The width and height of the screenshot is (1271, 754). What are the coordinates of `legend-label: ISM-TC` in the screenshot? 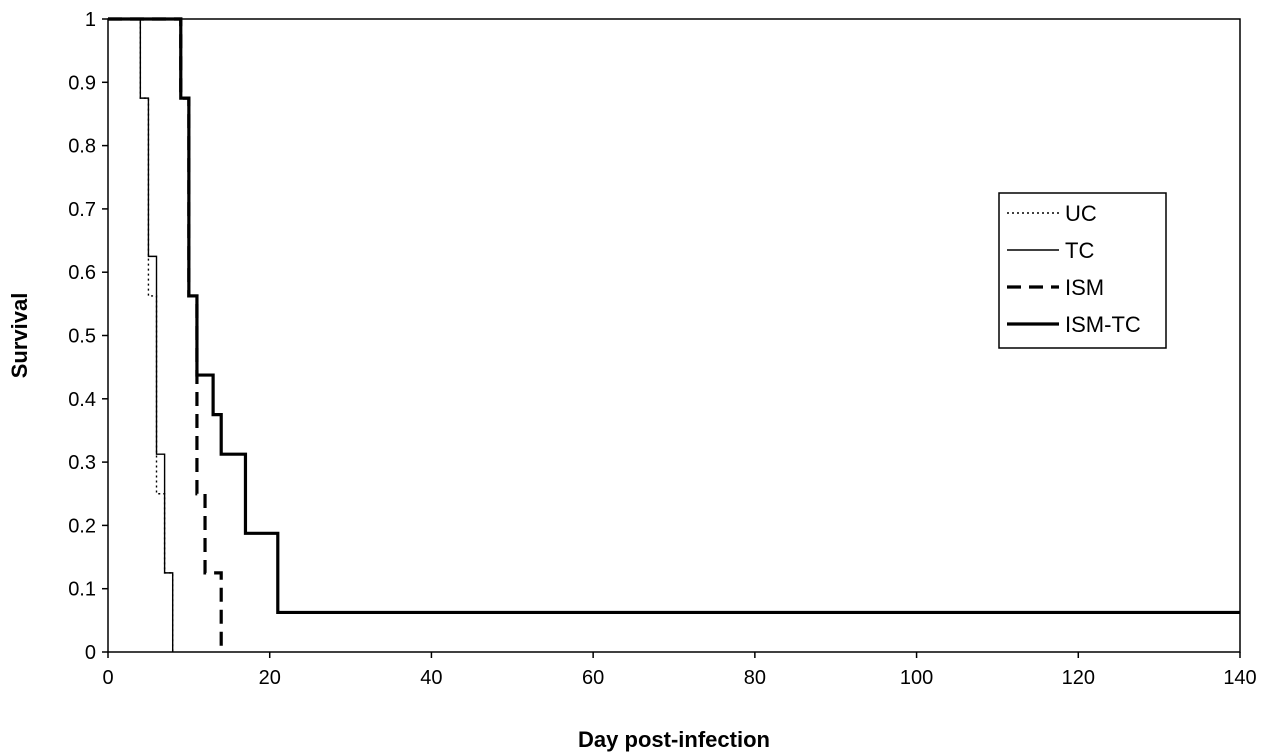 It's located at (1103, 324).